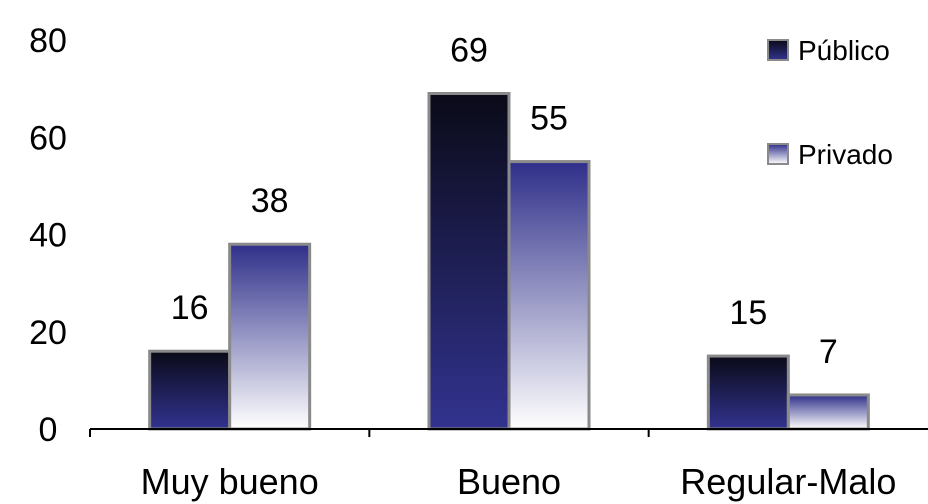 Image resolution: width=928 pixels, height=504 pixels. Describe the element at coordinates (190, 308) in the screenshot. I see `data-label: 16` at that location.